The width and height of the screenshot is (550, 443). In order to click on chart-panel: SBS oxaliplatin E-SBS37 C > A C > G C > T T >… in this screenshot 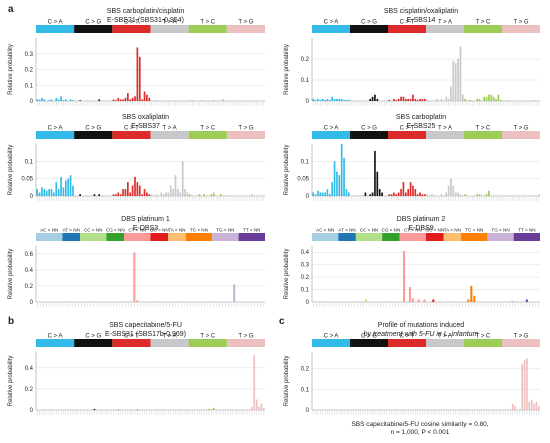, I will do `click(137, 158)`.